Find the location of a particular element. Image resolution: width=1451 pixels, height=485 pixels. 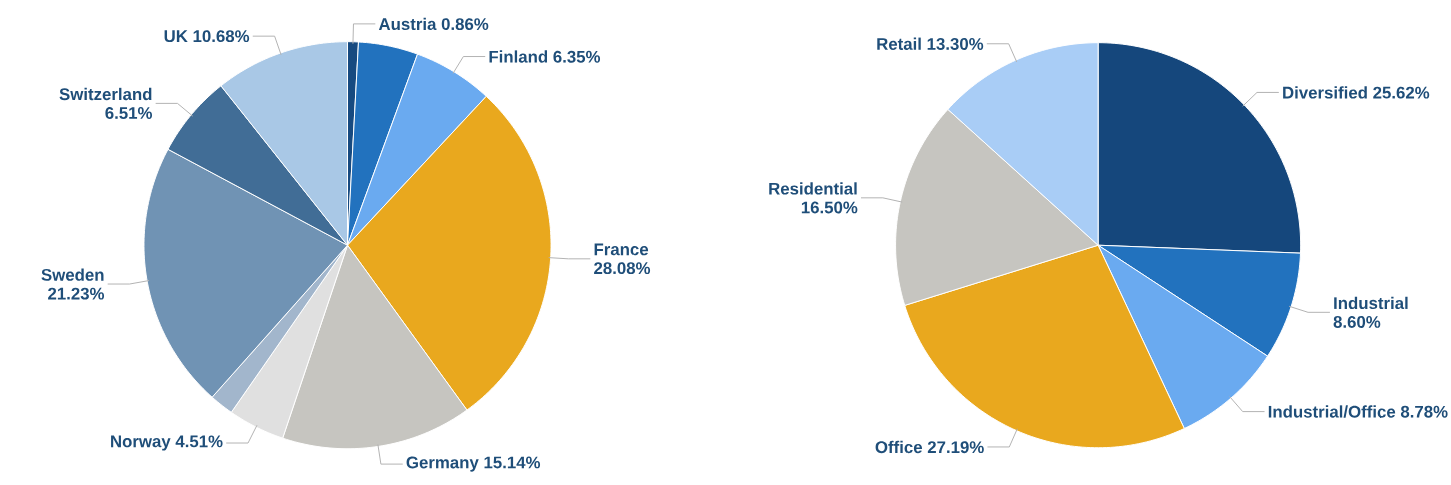

slice-label: Diversified is located at coordinates (1325, 92).